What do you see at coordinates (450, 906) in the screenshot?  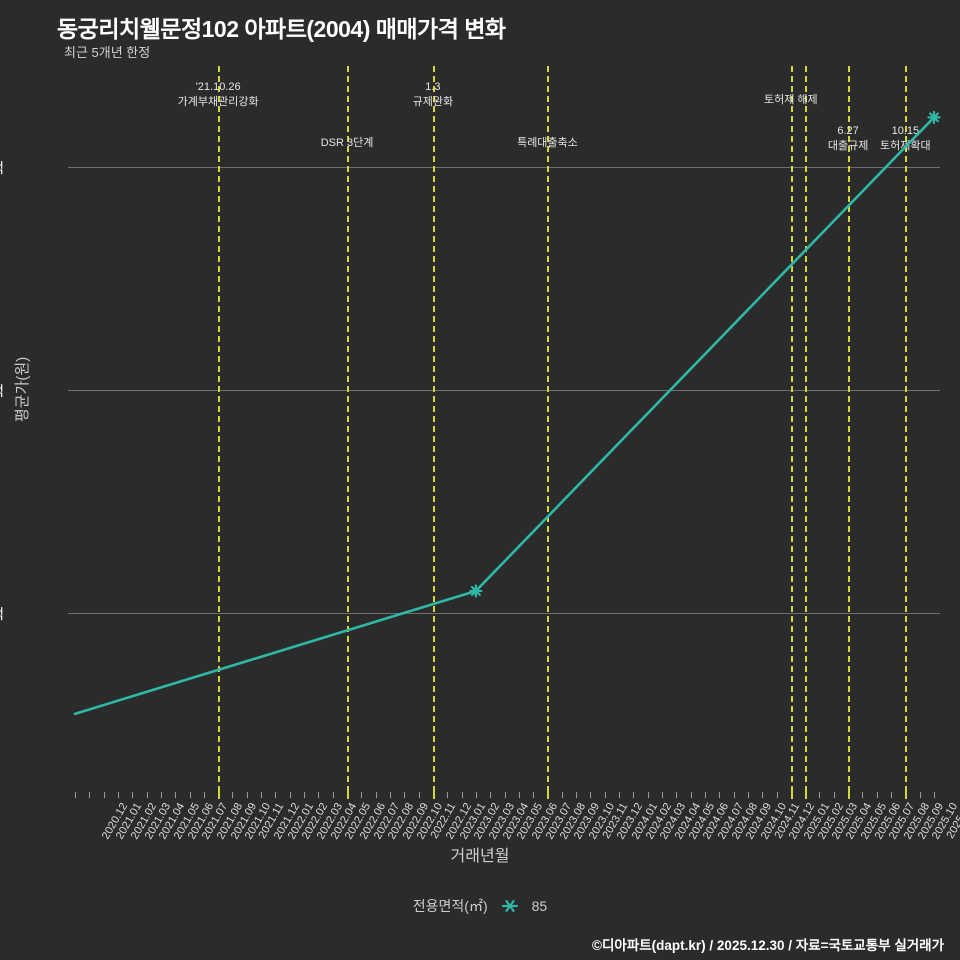 I see `legend-title: 전용면적(㎡)` at bounding box center [450, 906].